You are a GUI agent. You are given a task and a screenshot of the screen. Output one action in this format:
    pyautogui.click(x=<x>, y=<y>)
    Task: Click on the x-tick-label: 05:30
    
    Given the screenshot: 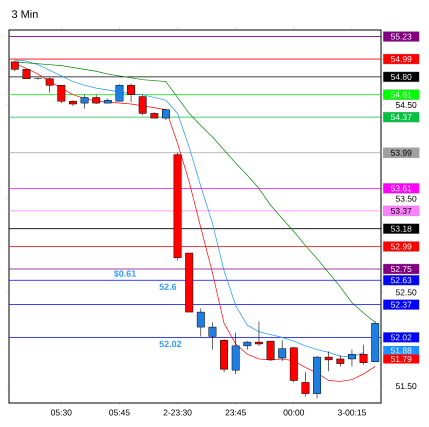 What is the action you would take?
    pyautogui.click(x=61, y=413)
    